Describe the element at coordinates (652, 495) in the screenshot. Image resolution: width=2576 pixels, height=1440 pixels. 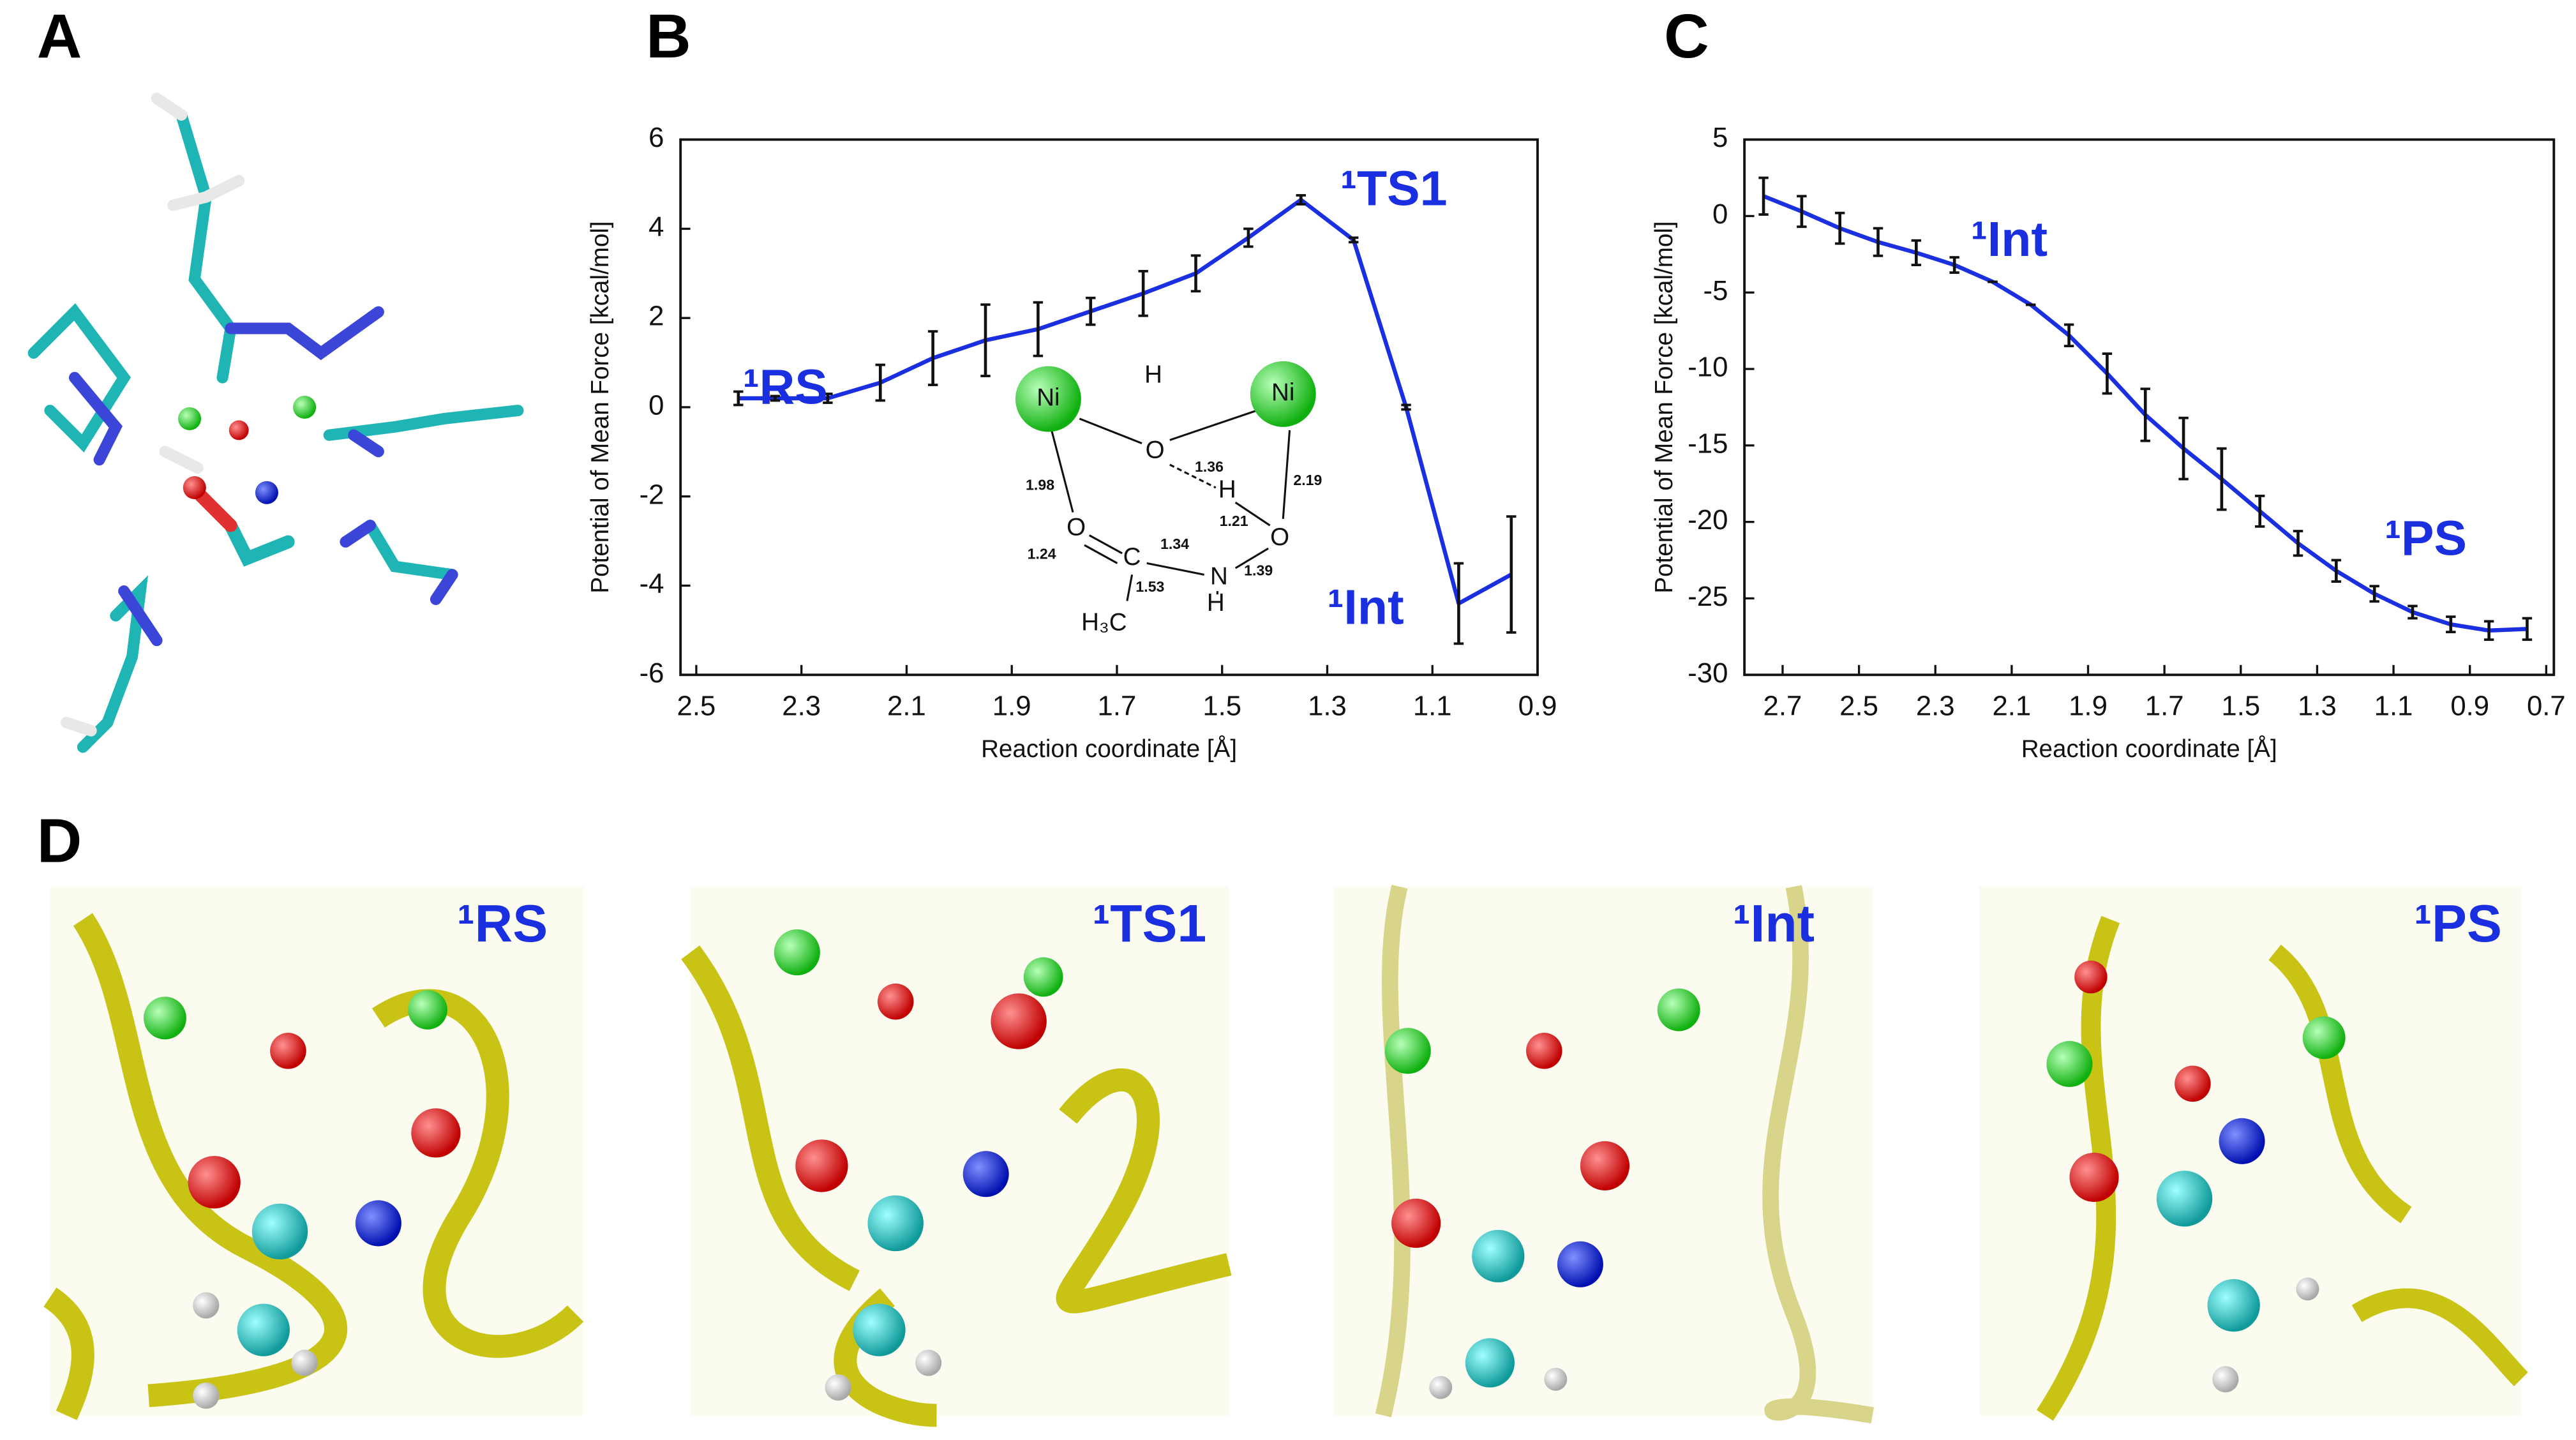
I see `y-tick-label: -2` at that location.